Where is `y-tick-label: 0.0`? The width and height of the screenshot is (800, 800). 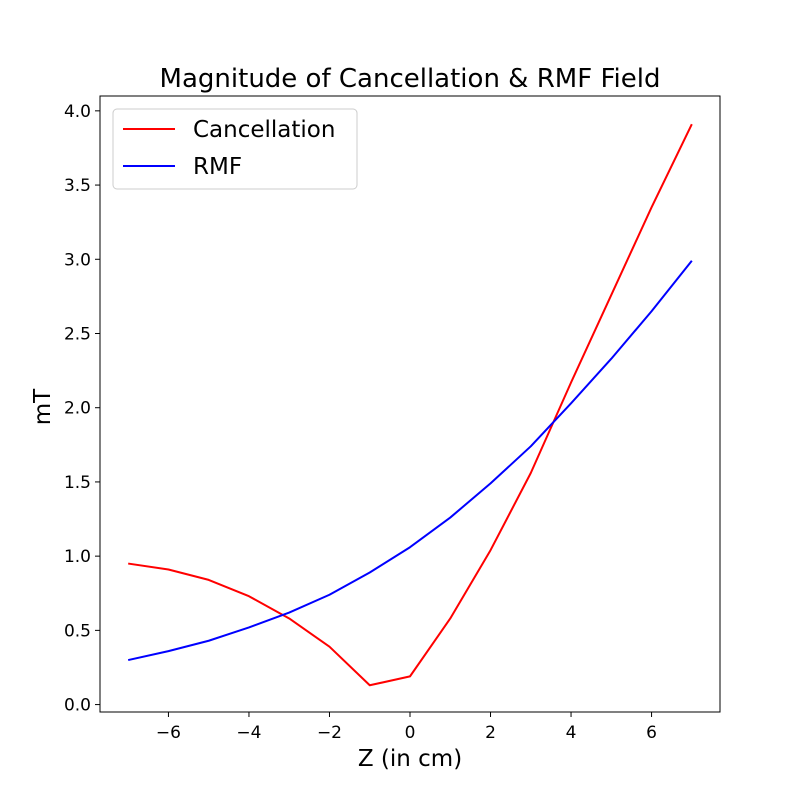
y-tick-label: 0.0 is located at coordinates (77, 706).